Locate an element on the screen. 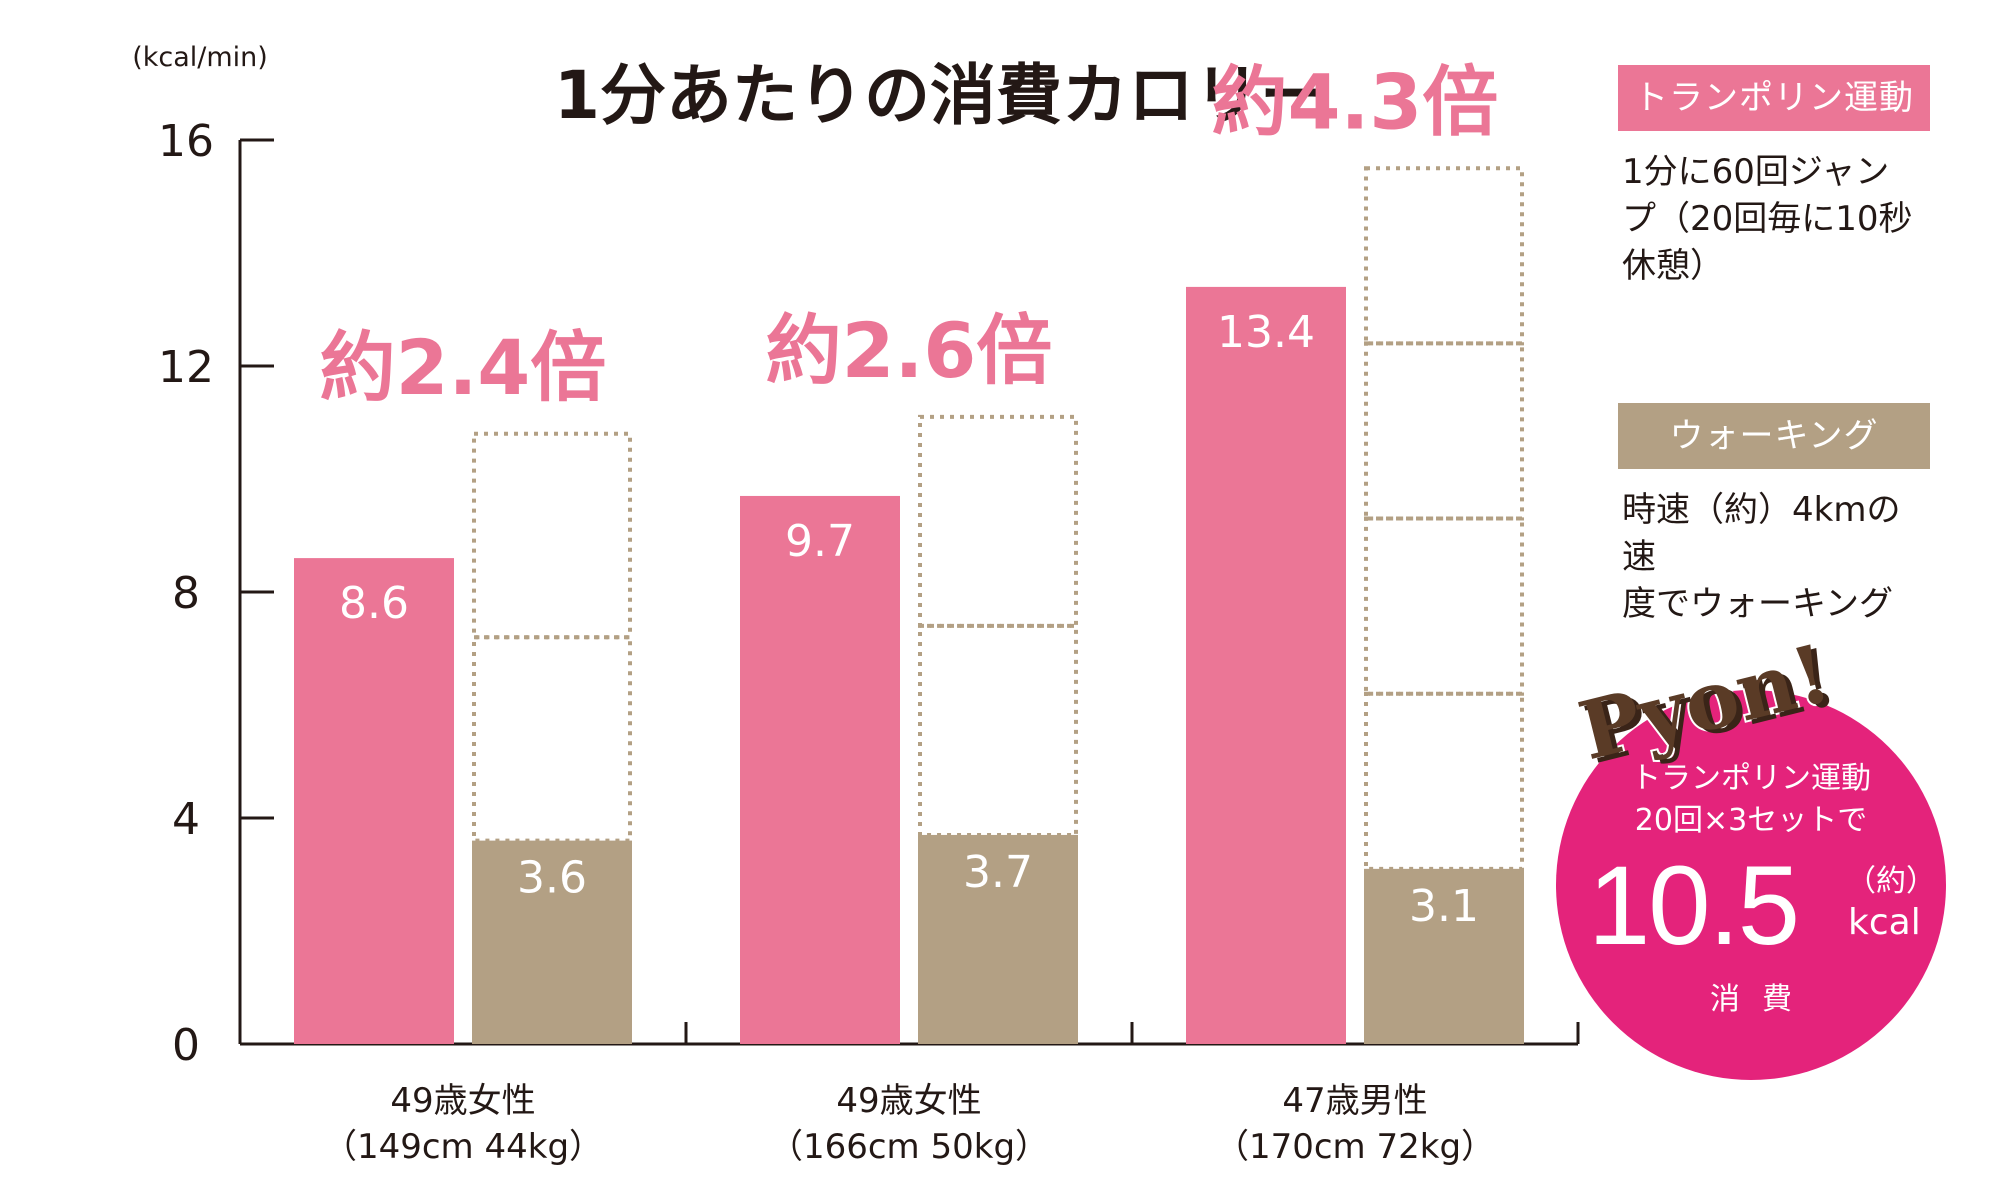 Image resolution: width=2000 pixels, height=1200 pixels. legend-description-trampoline: 1分に60回ジャン プ（20回毎に10秒 休憩） is located at coordinates (1774, 219).